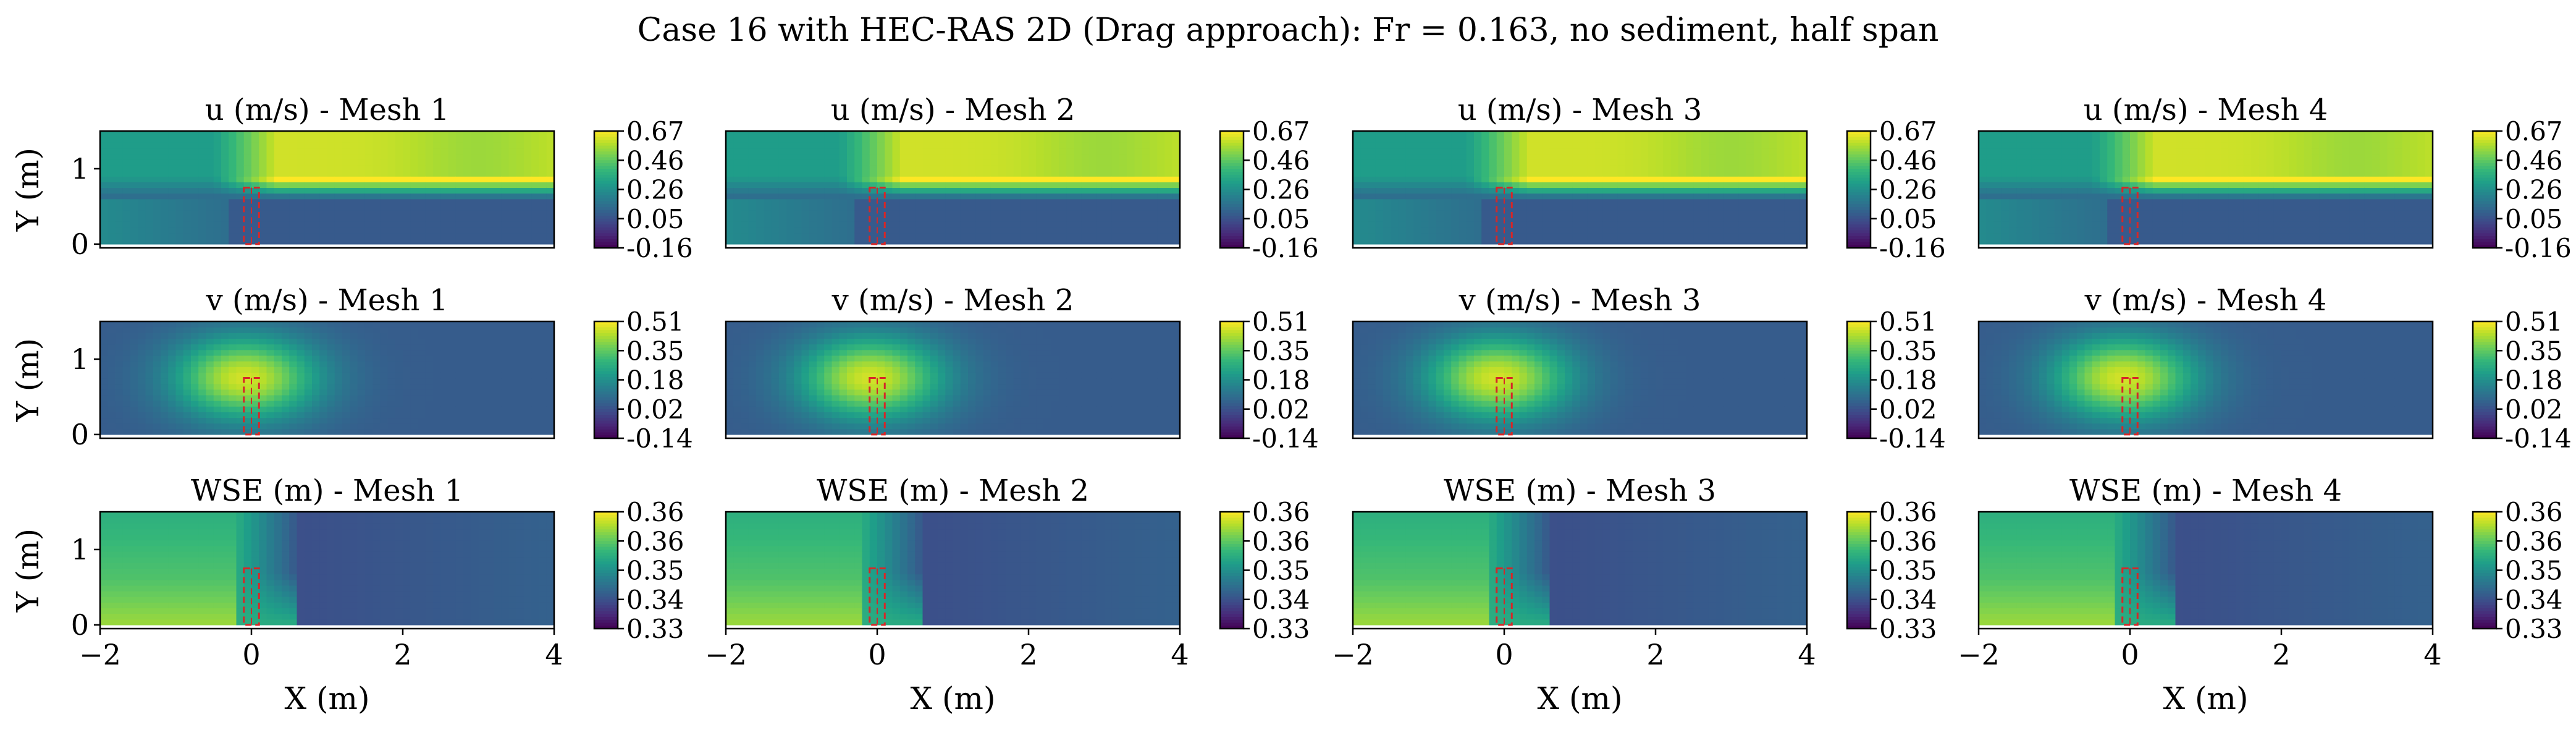  Describe the element at coordinates (1649, 178) in the screenshot. I see `subplot: u (m/s) - Mesh 30.670.460.260.05-0.16` at that location.